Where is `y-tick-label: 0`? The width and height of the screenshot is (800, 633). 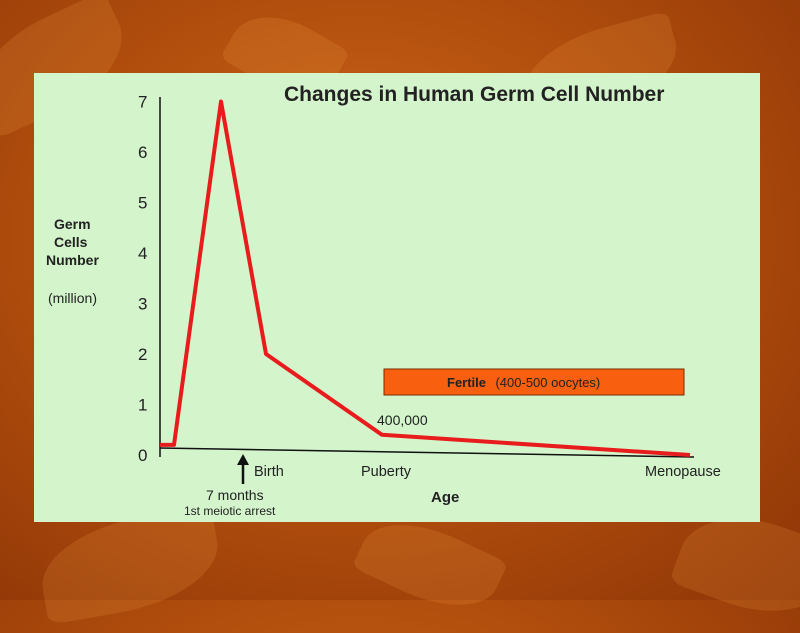 y-tick-label: 0 is located at coordinates (142, 455).